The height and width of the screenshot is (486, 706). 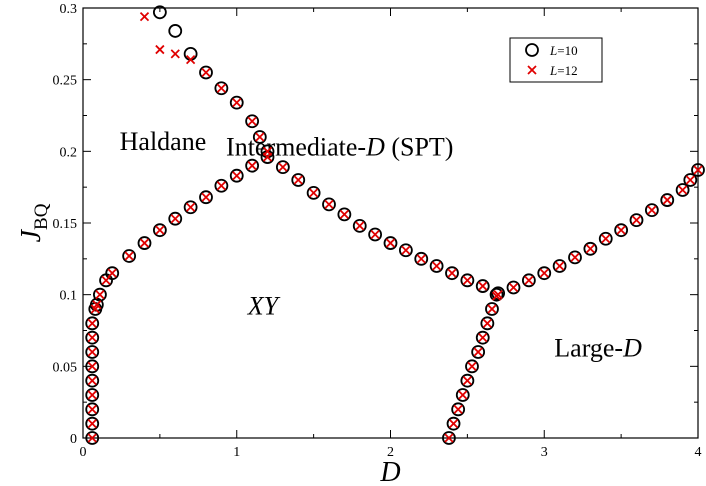 I want to click on legend-marker-circle, so click(x=532, y=50).